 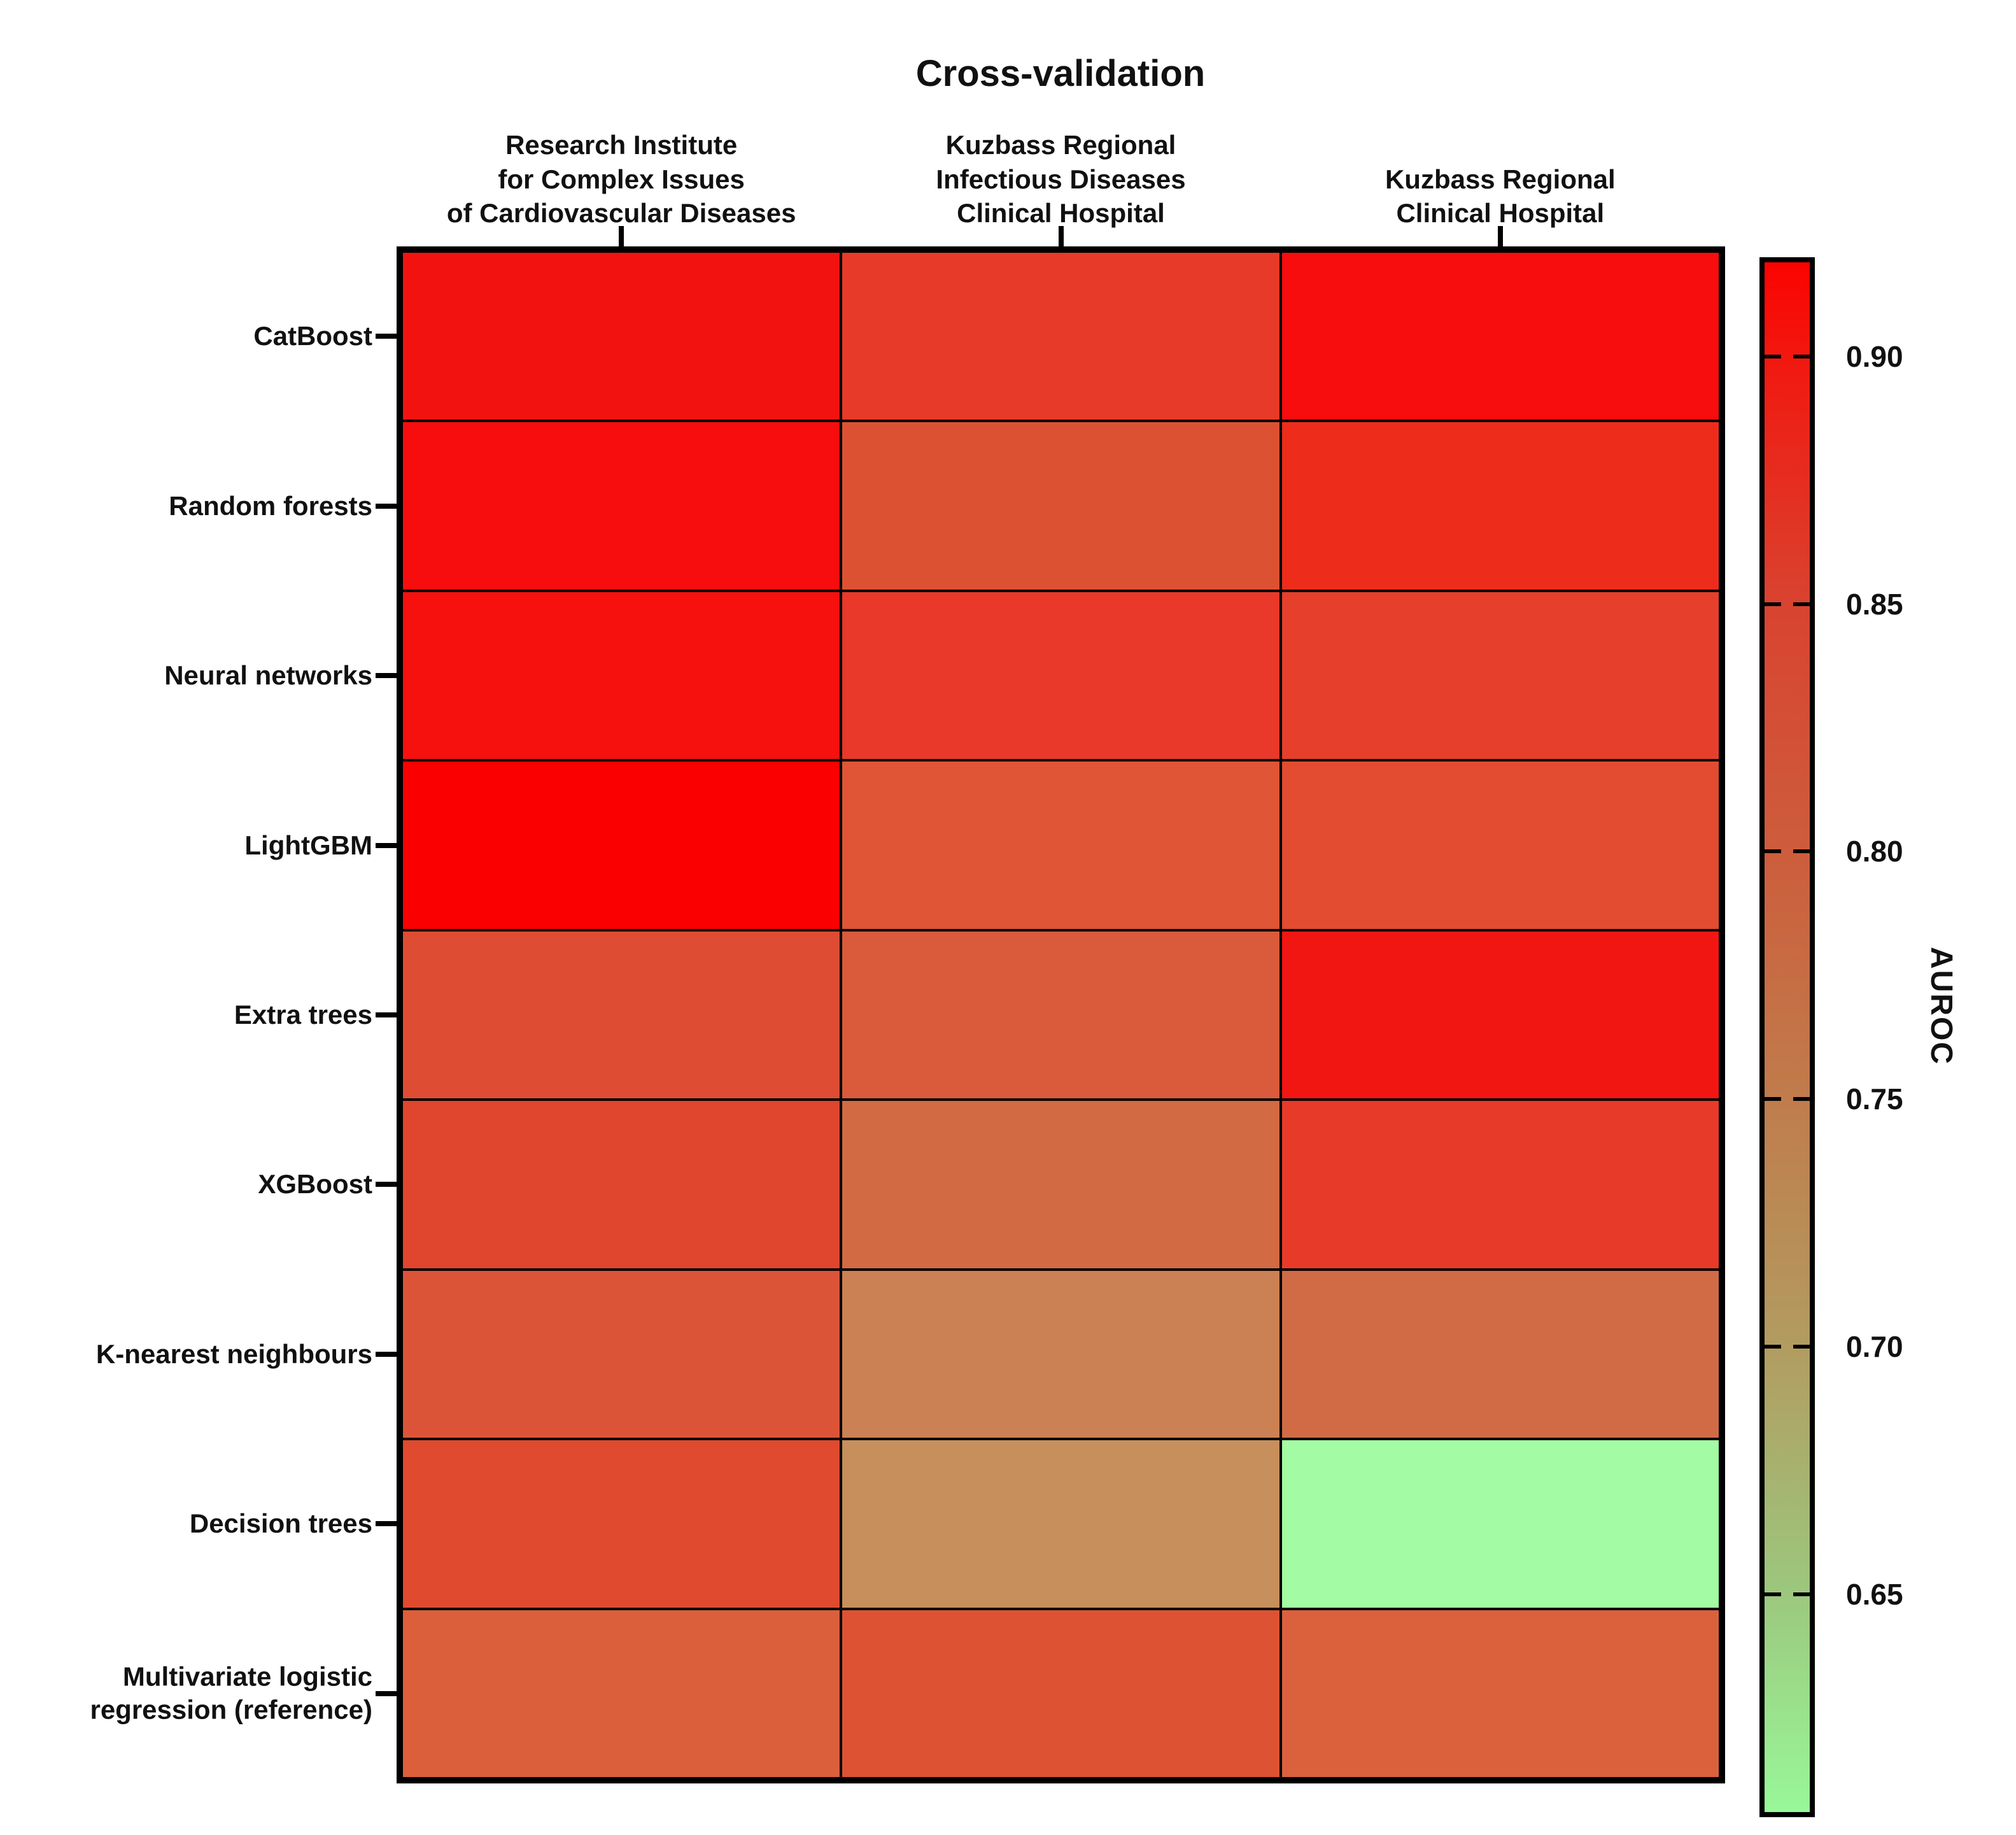 I want to click on row-label-5: XGBoost, so click(x=315, y=1184).